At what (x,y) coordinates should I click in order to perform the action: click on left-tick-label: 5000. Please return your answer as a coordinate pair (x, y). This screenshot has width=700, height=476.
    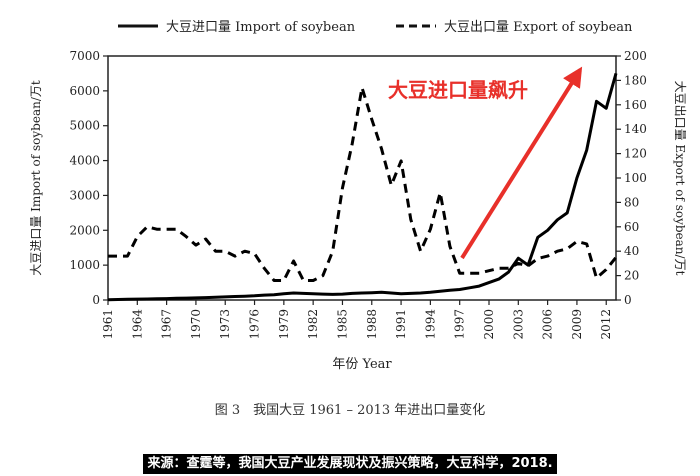
    Looking at the image, I should click on (84, 126).